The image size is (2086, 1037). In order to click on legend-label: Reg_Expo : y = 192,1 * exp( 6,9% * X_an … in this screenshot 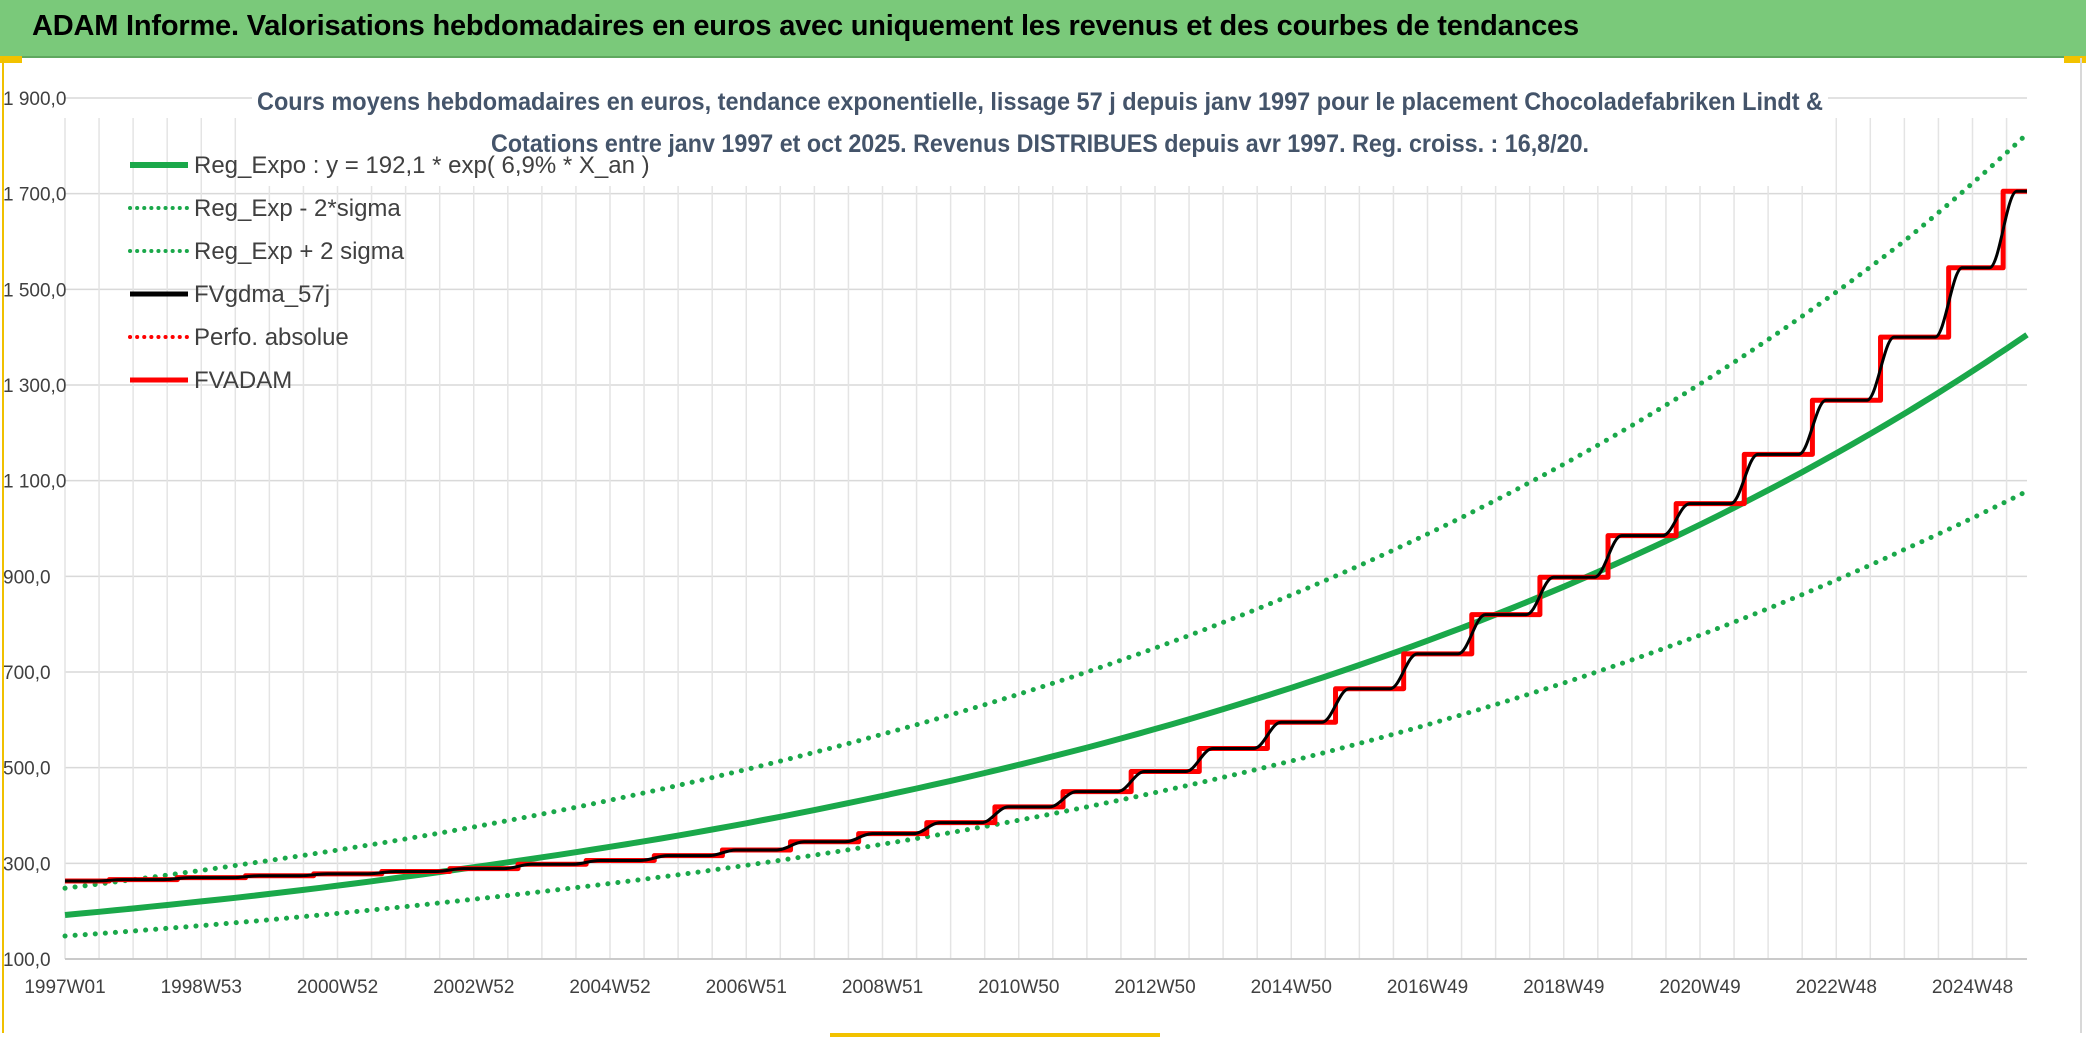, I will do `click(422, 165)`.